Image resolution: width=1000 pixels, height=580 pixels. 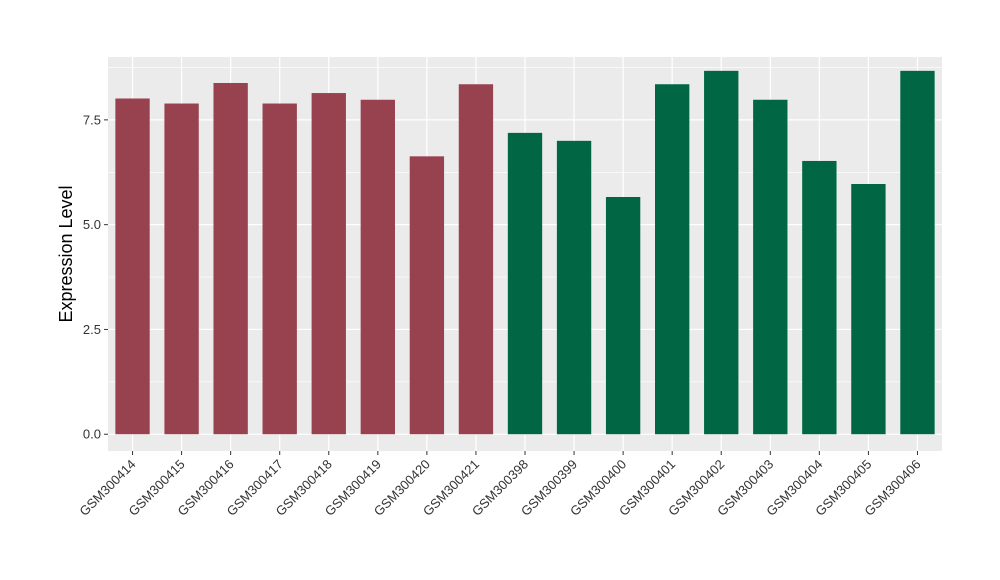 What do you see at coordinates (92, 329) in the screenshot?
I see `y-tick-label: 2.5` at bounding box center [92, 329].